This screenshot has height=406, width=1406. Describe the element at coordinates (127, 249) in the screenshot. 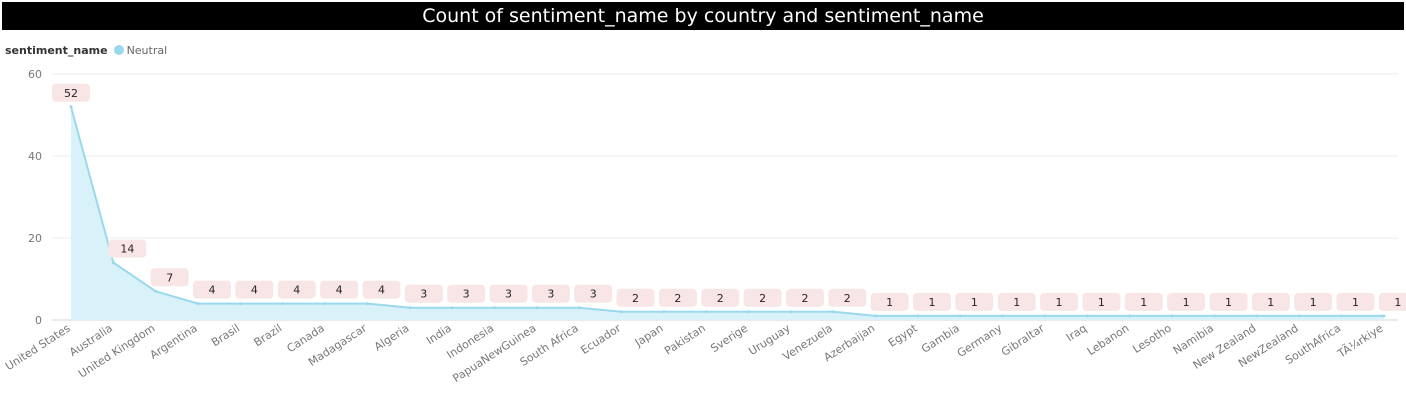

I see `data-label: 14` at that location.